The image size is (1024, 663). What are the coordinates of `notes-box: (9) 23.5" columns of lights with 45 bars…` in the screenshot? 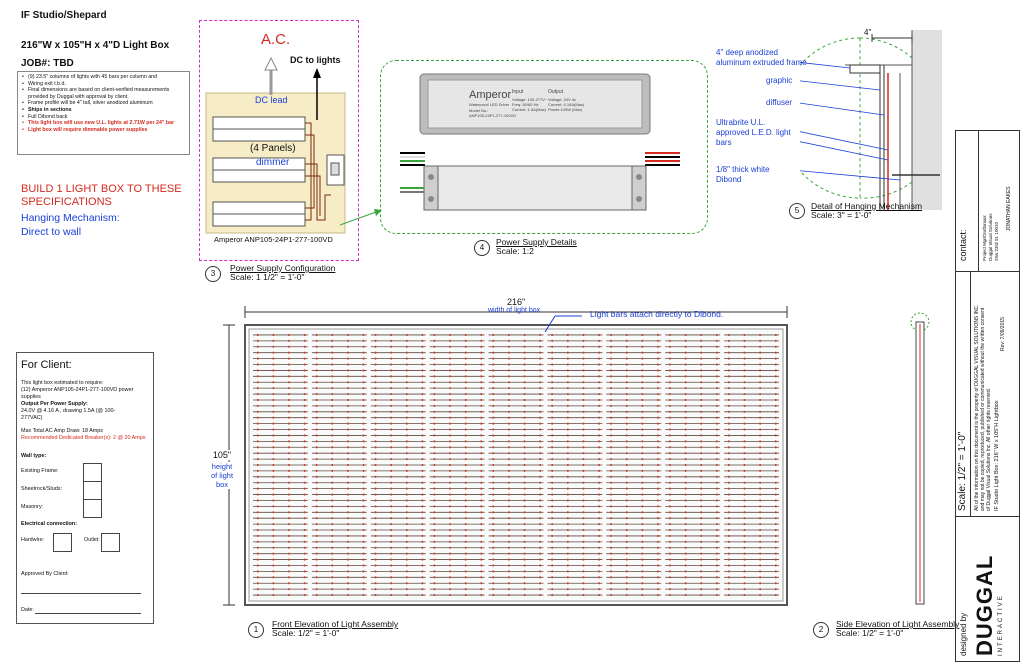 It's located at (103, 113).